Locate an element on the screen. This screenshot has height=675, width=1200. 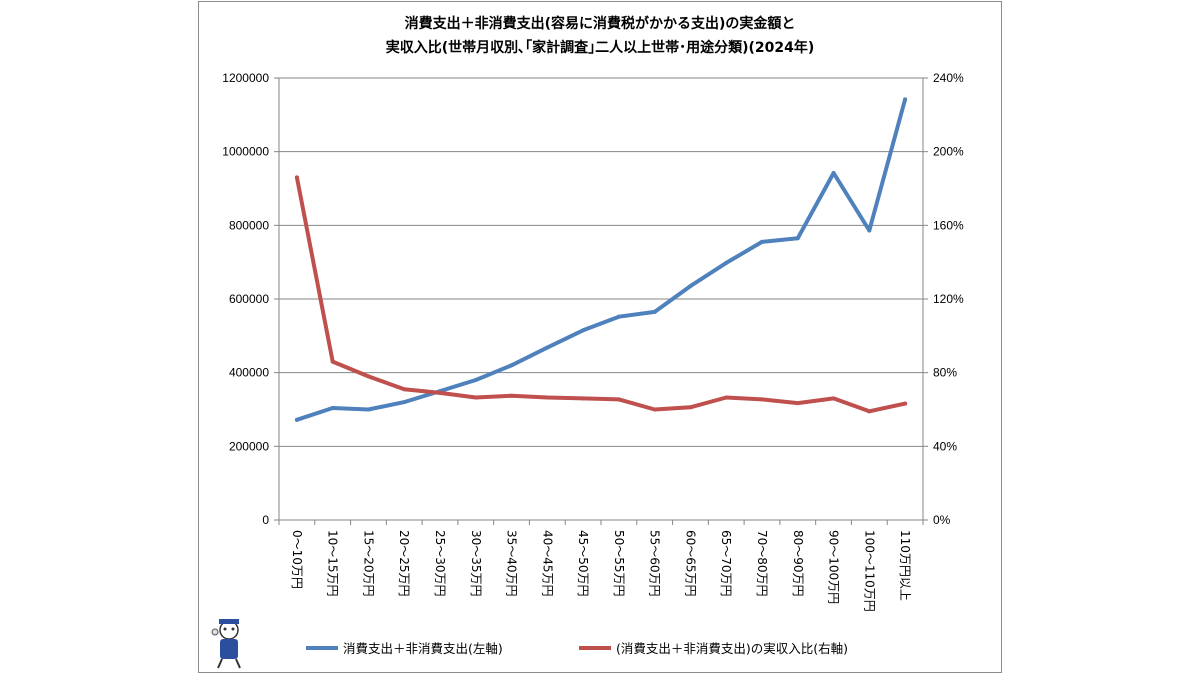
legend-label-1: (消費支出＋非消費支出)の実収入比(右軸) is located at coordinates (732, 648).